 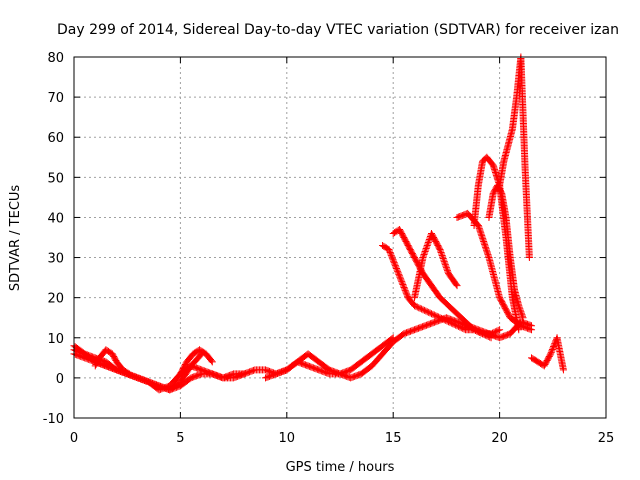 What do you see at coordinates (55, 138) in the screenshot?
I see `y-tick-label: 60` at bounding box center [55, 138].